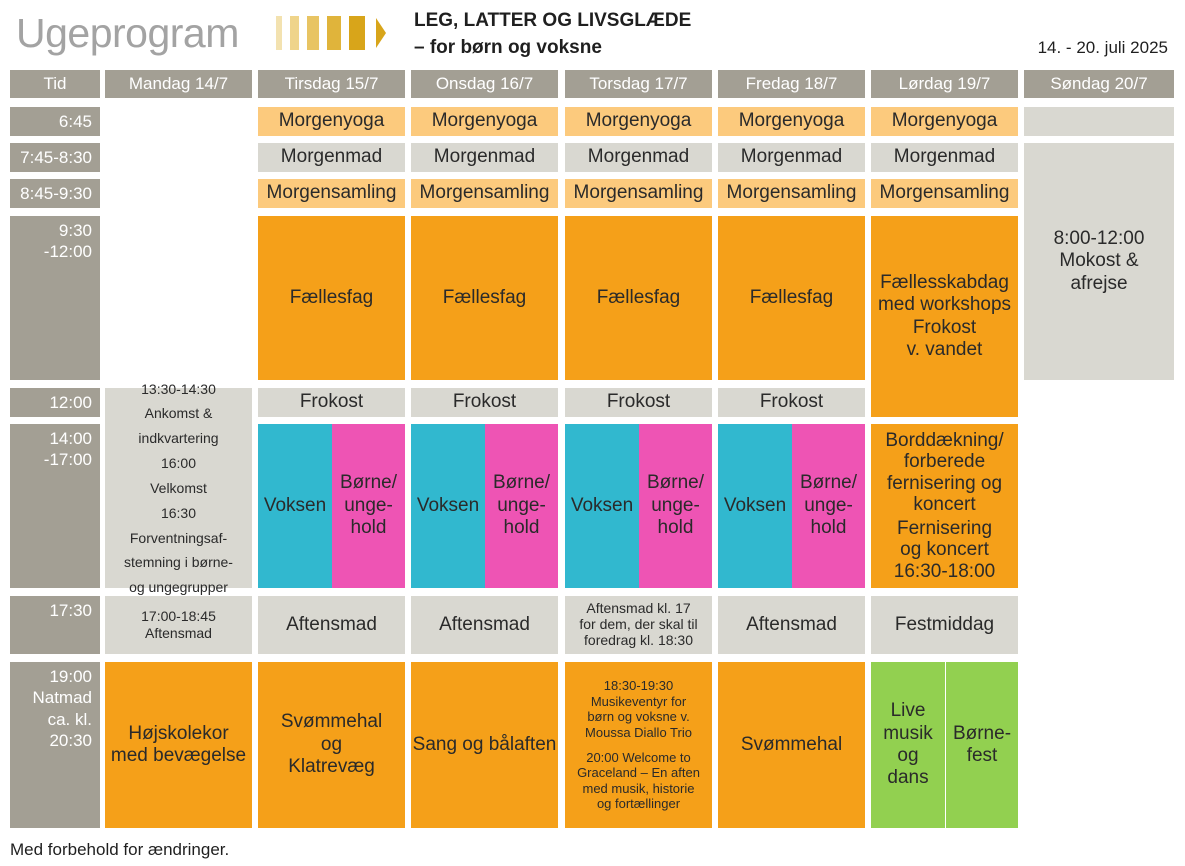 The height and width of the screenshot is (866, 1185). I want to click on time-1730: 17:30, so click(55, 625).